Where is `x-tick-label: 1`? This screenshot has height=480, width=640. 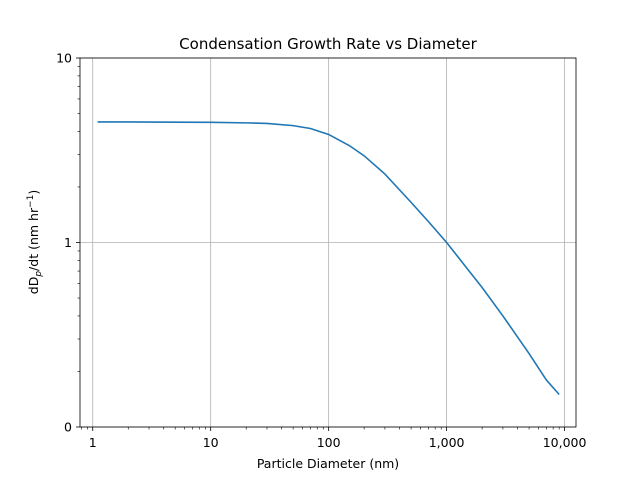
x-tick-label: 1 is located at coordinates (93, 442).